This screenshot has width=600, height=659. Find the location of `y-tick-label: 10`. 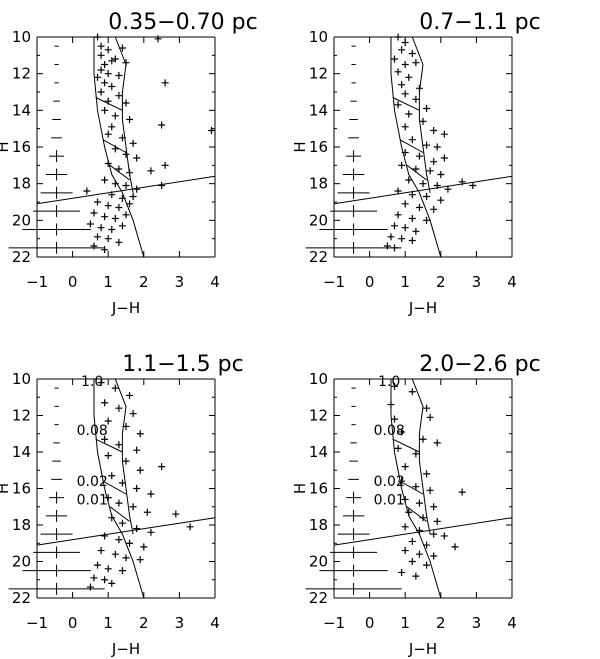

y-tick-label: 10 is located at coordinates (318, 37).